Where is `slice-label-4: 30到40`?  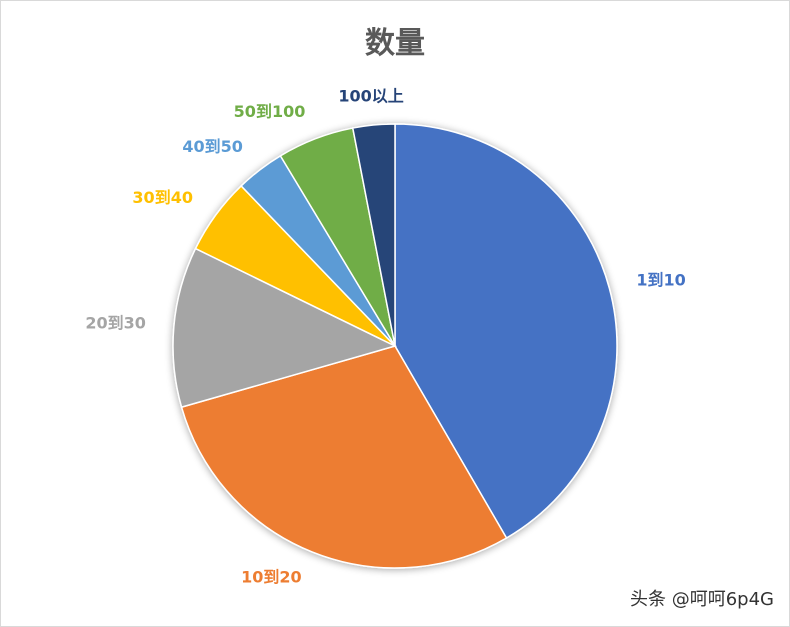 slice-label-4: 30到40 is located at coordinates (162, 197).